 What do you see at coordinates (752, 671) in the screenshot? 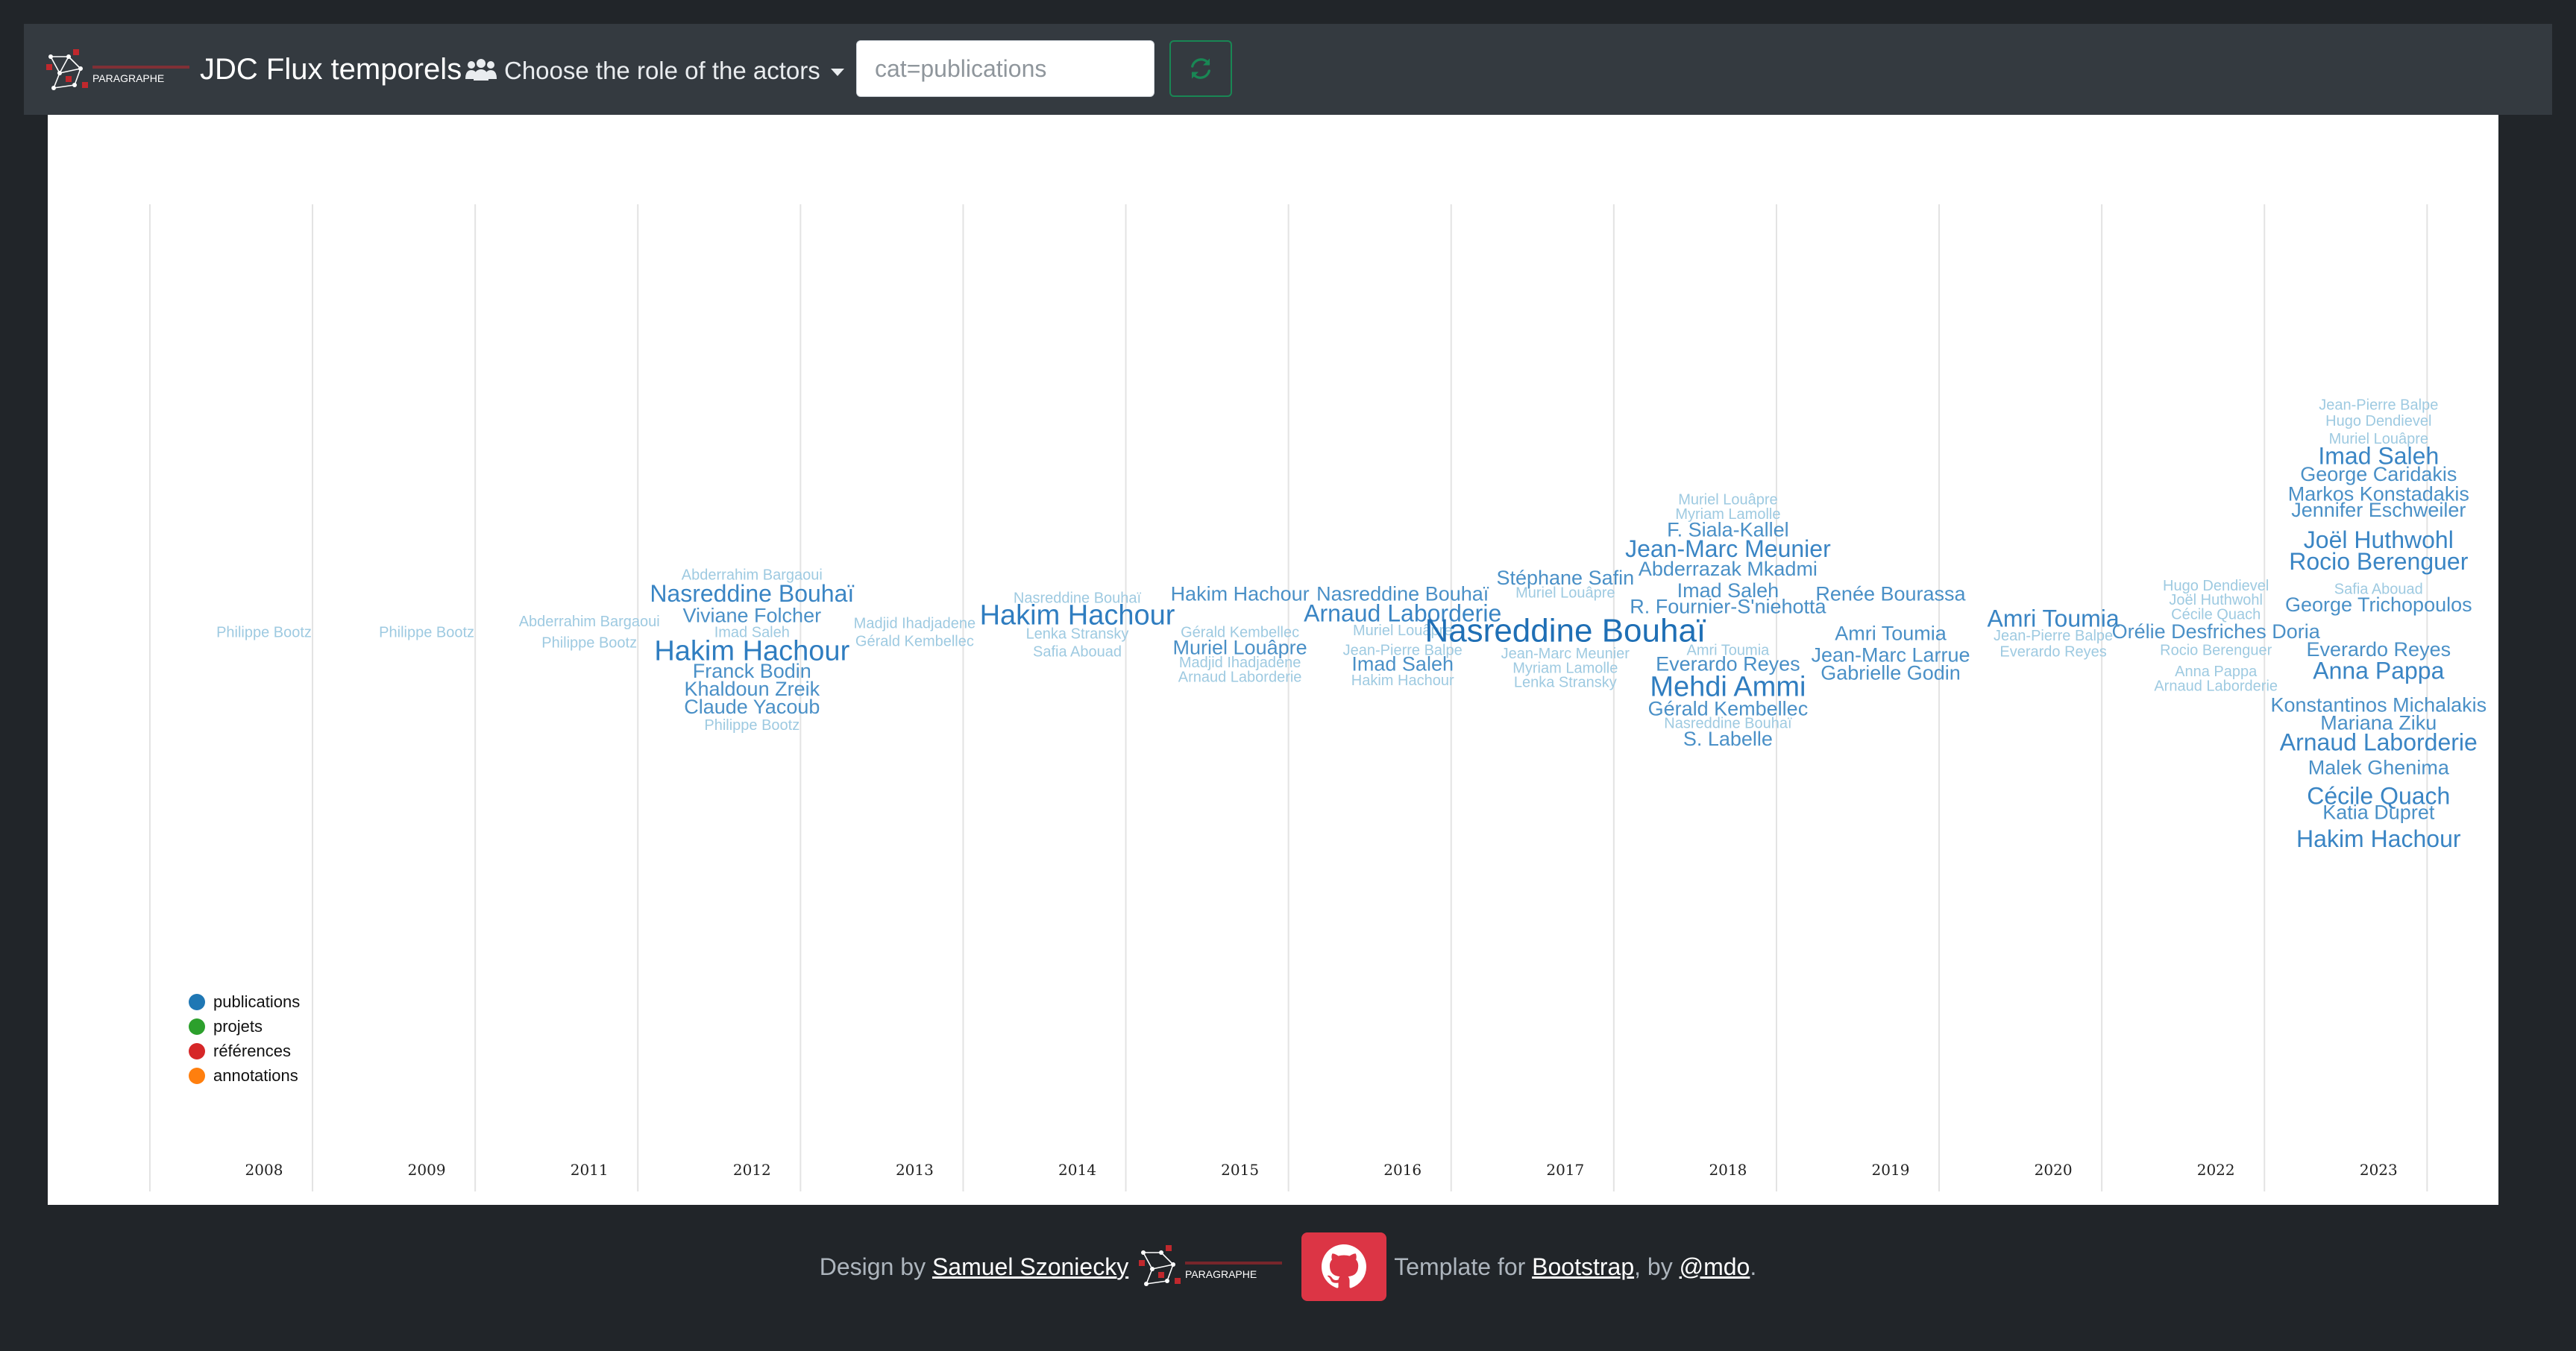
I see `actor-word: Franck Bodin` at bounding box center [752, 671].